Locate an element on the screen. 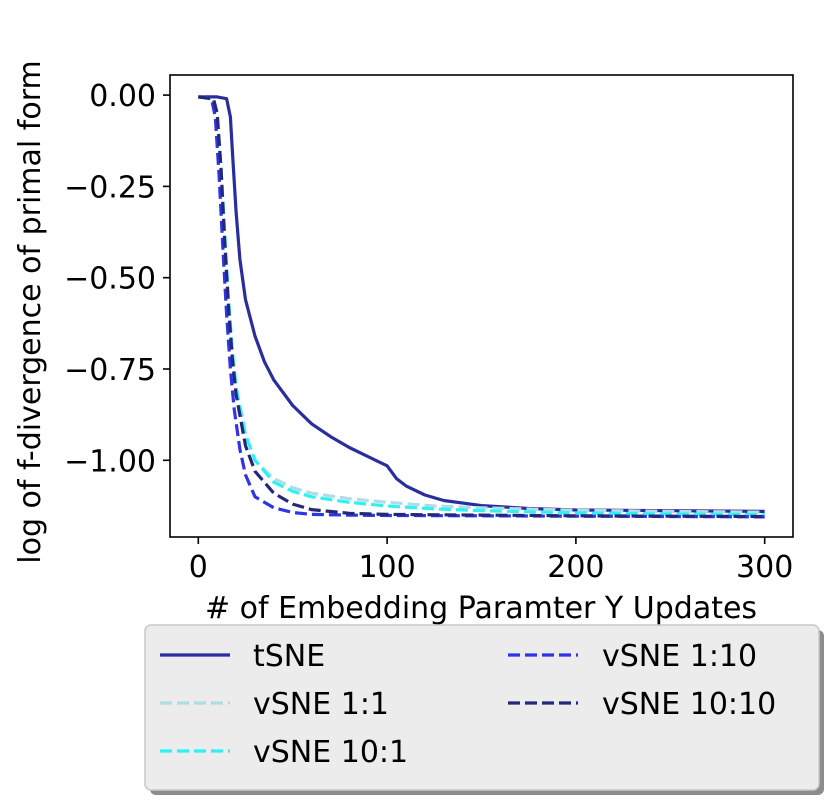  y-tick-label: −0.25 is located at coordinates (110, 187).